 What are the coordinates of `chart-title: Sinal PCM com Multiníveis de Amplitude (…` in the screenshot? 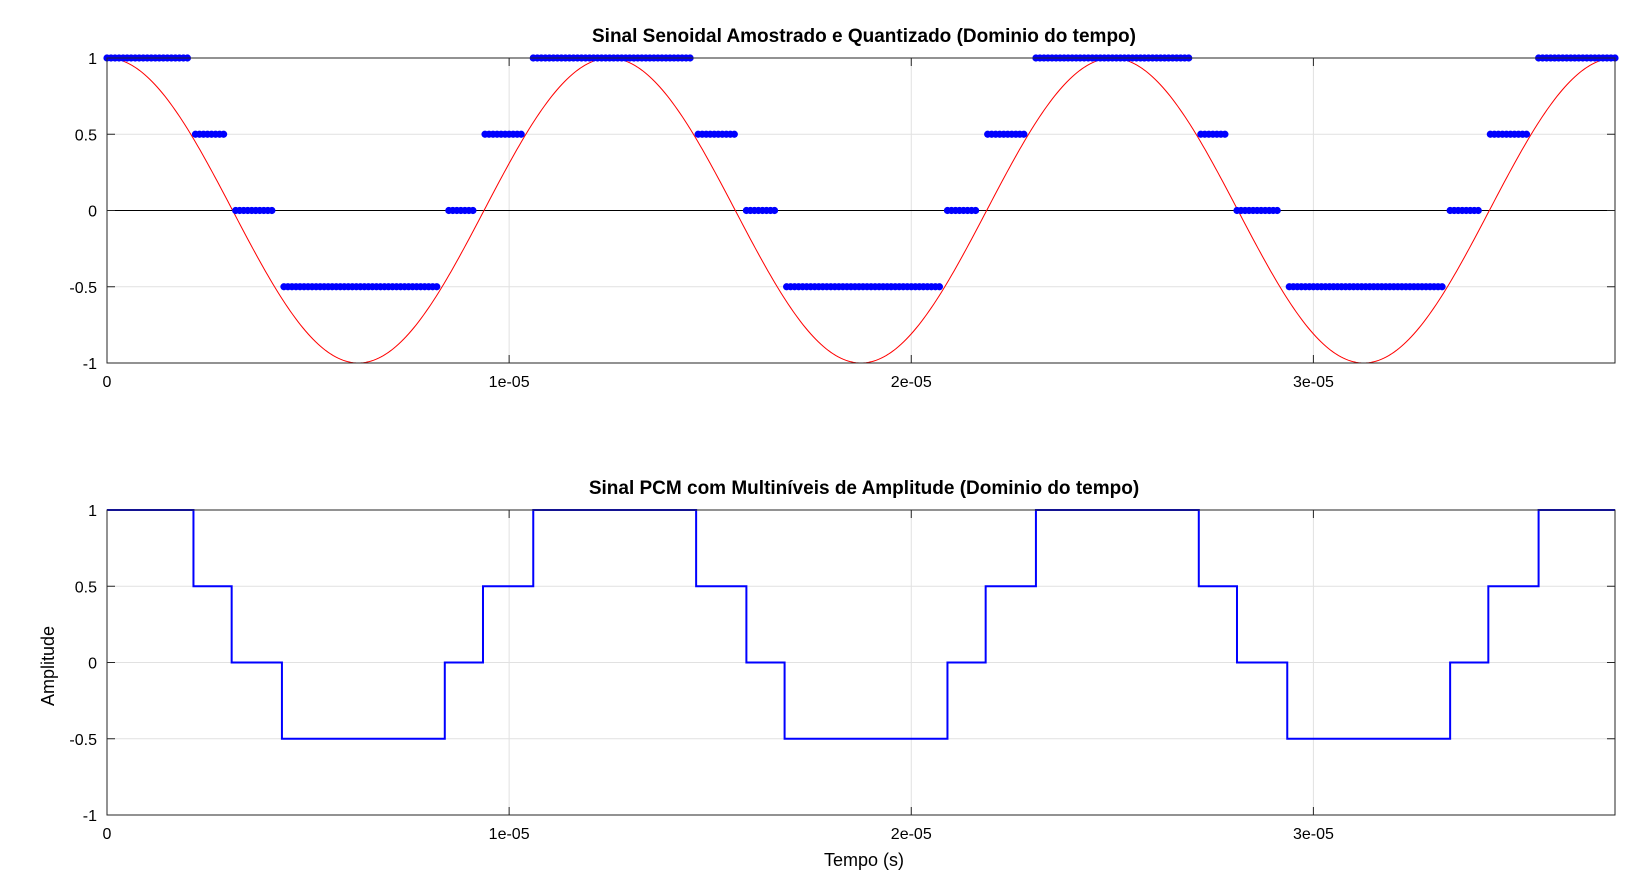 It's located at (864, 488).